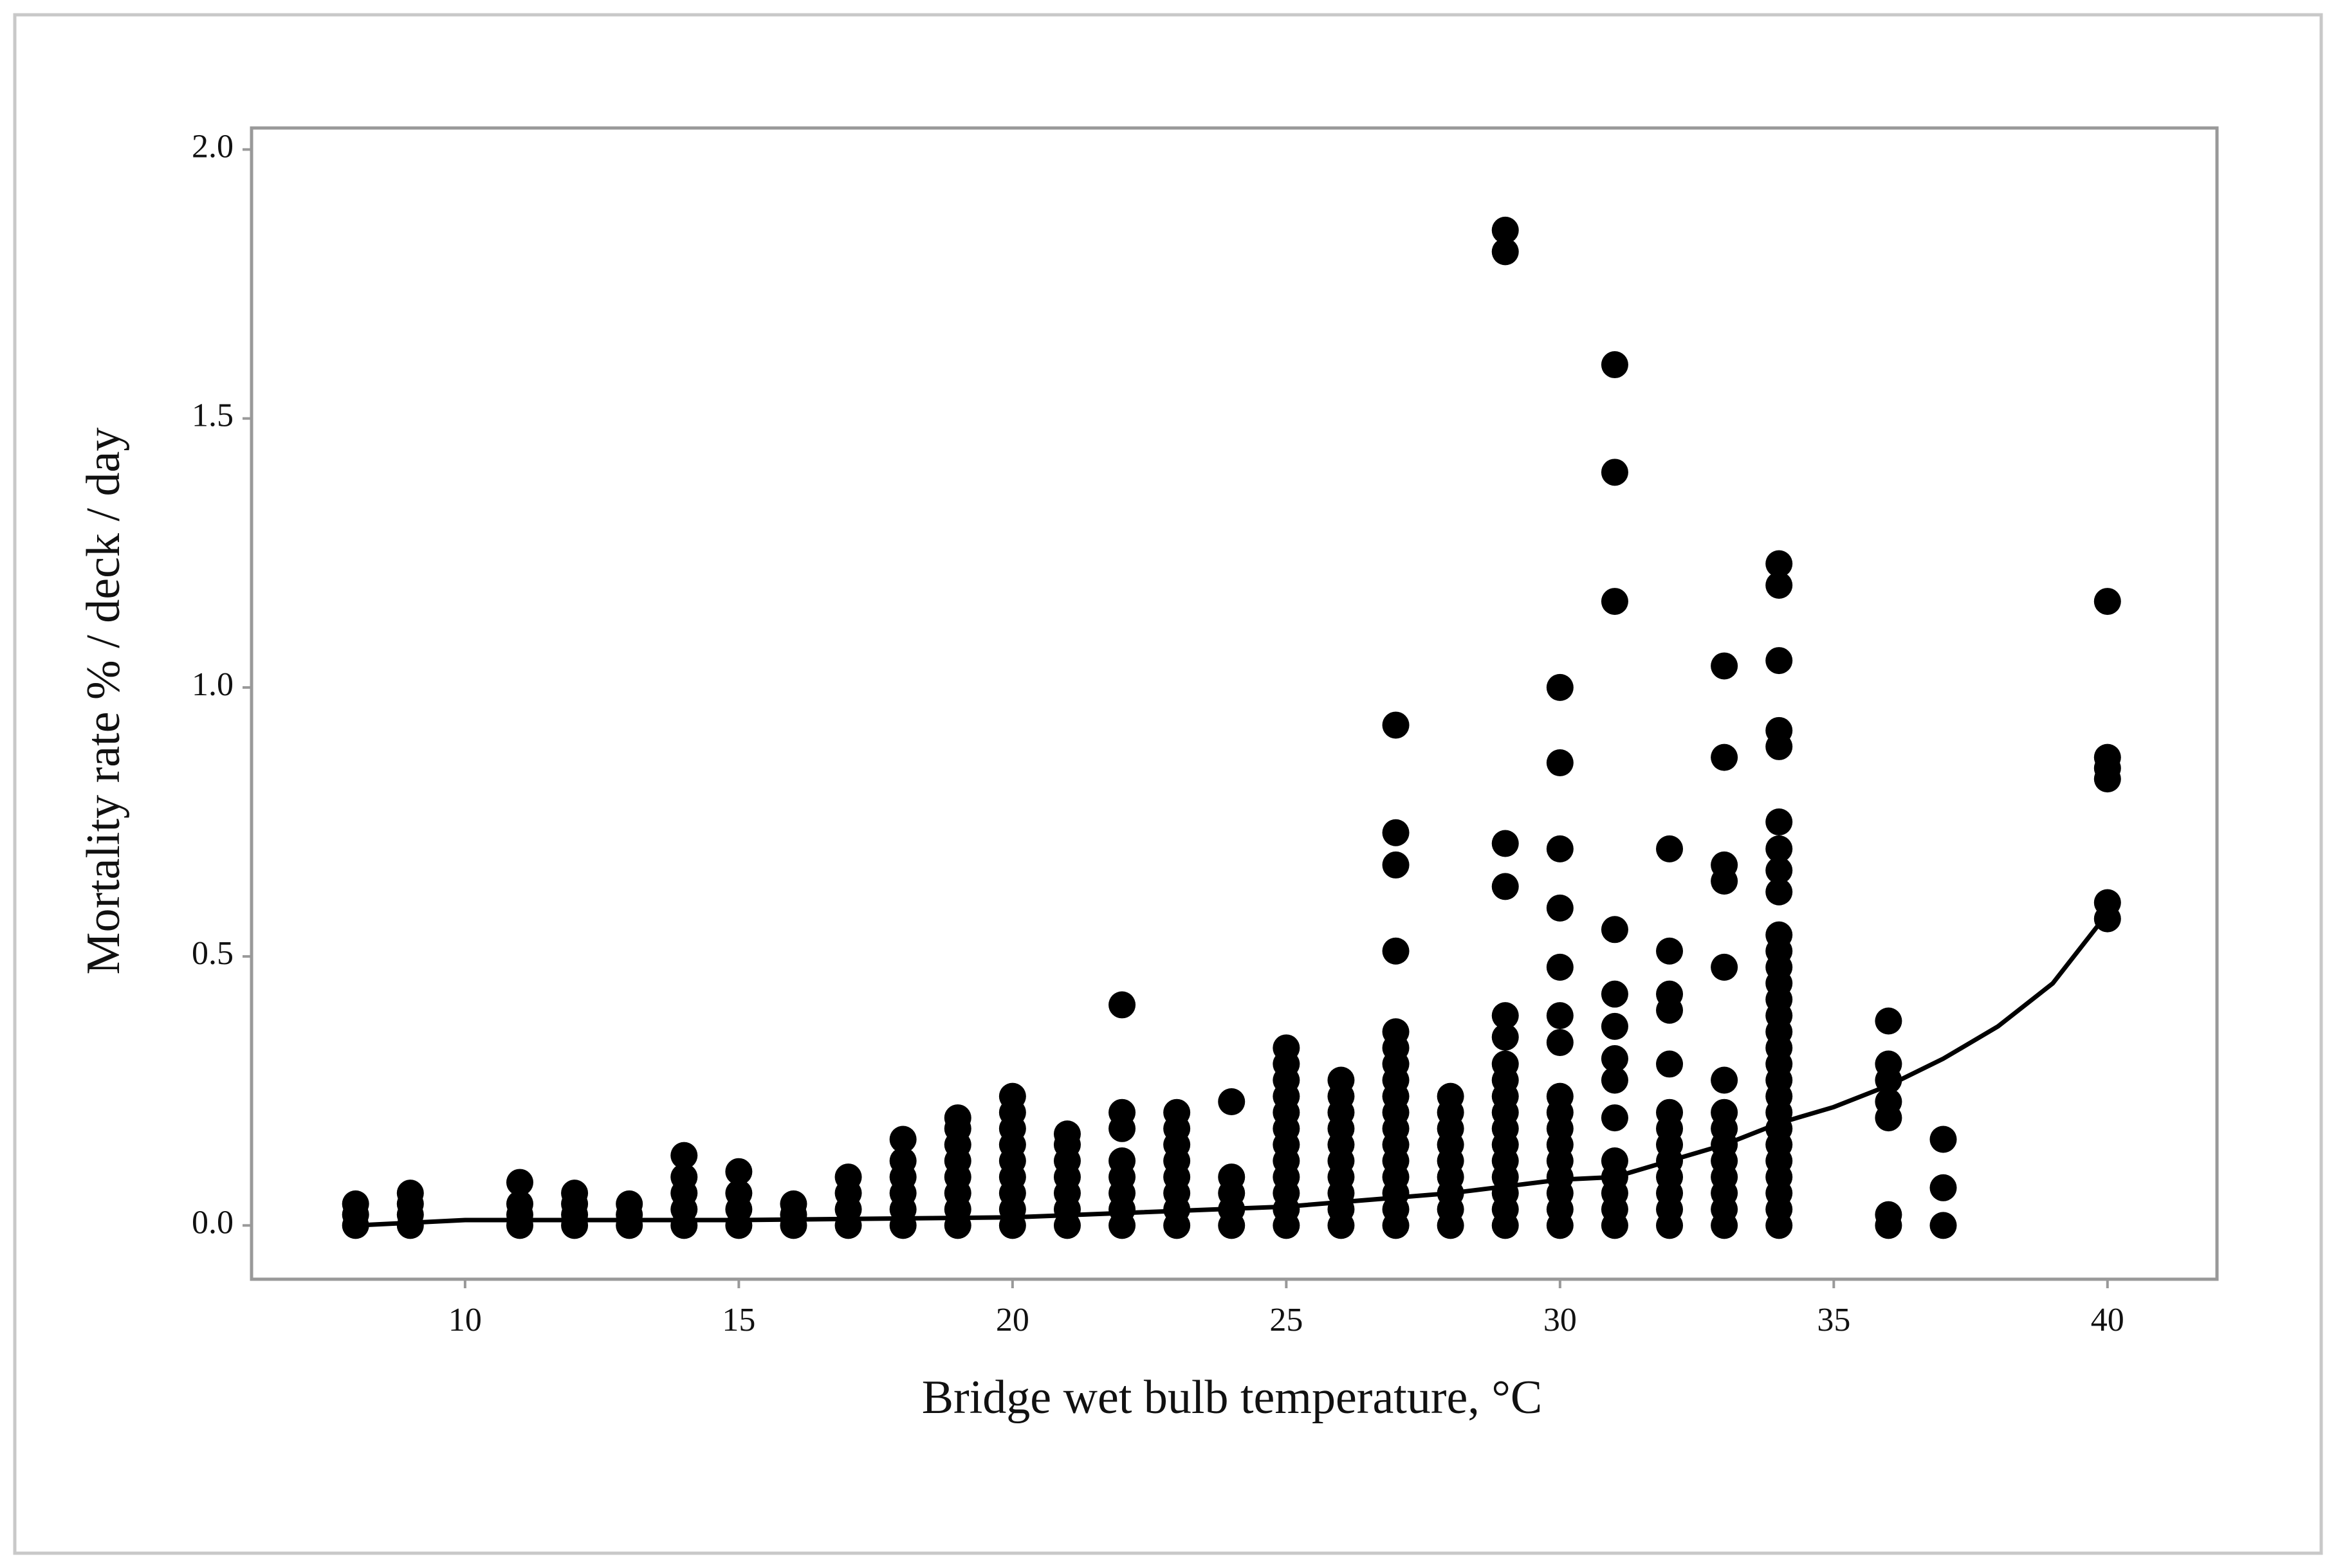 This screenshot has width=2336, height=1568. I want to click on x-tick-label: 40, so click(2107, 1320).